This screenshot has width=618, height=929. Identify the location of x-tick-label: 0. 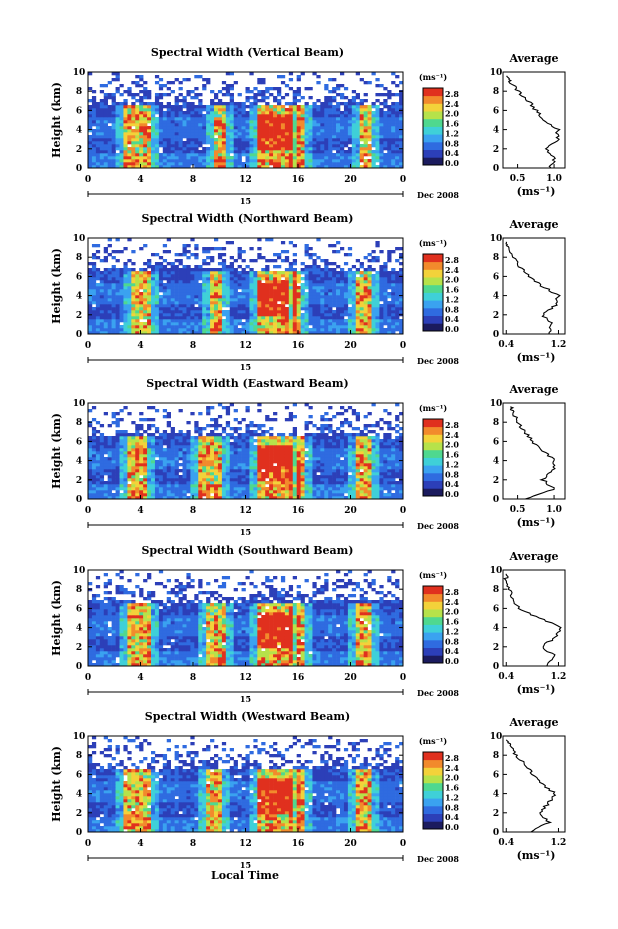
(403, 180).